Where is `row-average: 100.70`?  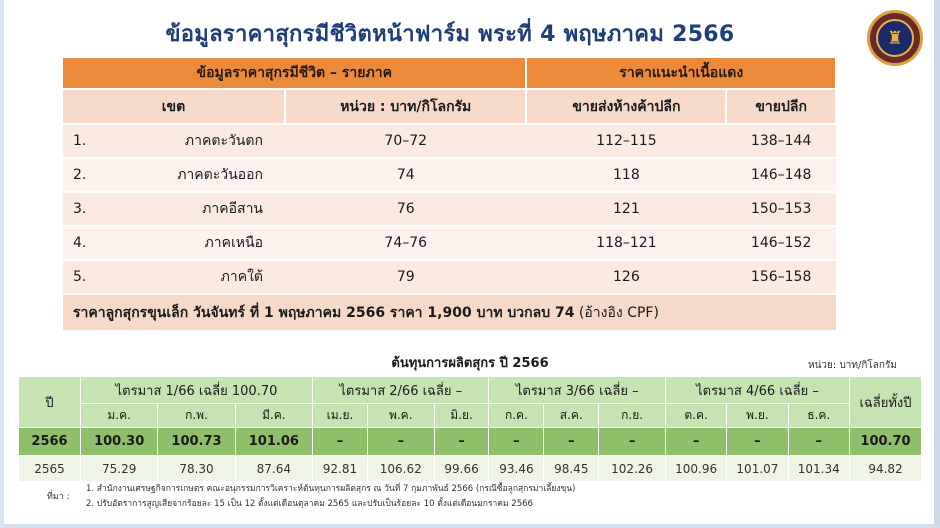
row-average: 100.70 is located at coordinates (885, 441).